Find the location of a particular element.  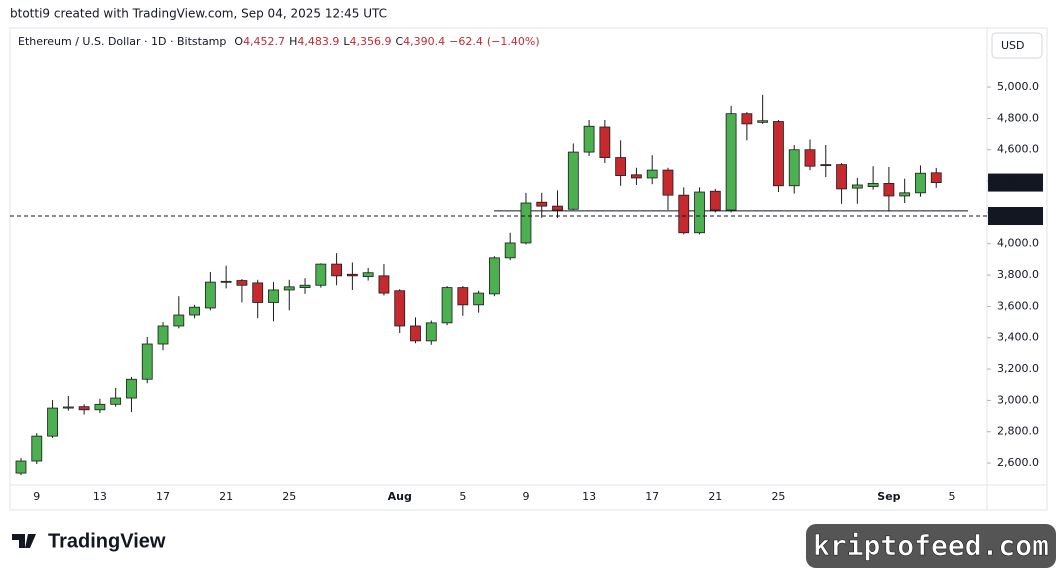

currency-button is located at coordinates (1017, 45).